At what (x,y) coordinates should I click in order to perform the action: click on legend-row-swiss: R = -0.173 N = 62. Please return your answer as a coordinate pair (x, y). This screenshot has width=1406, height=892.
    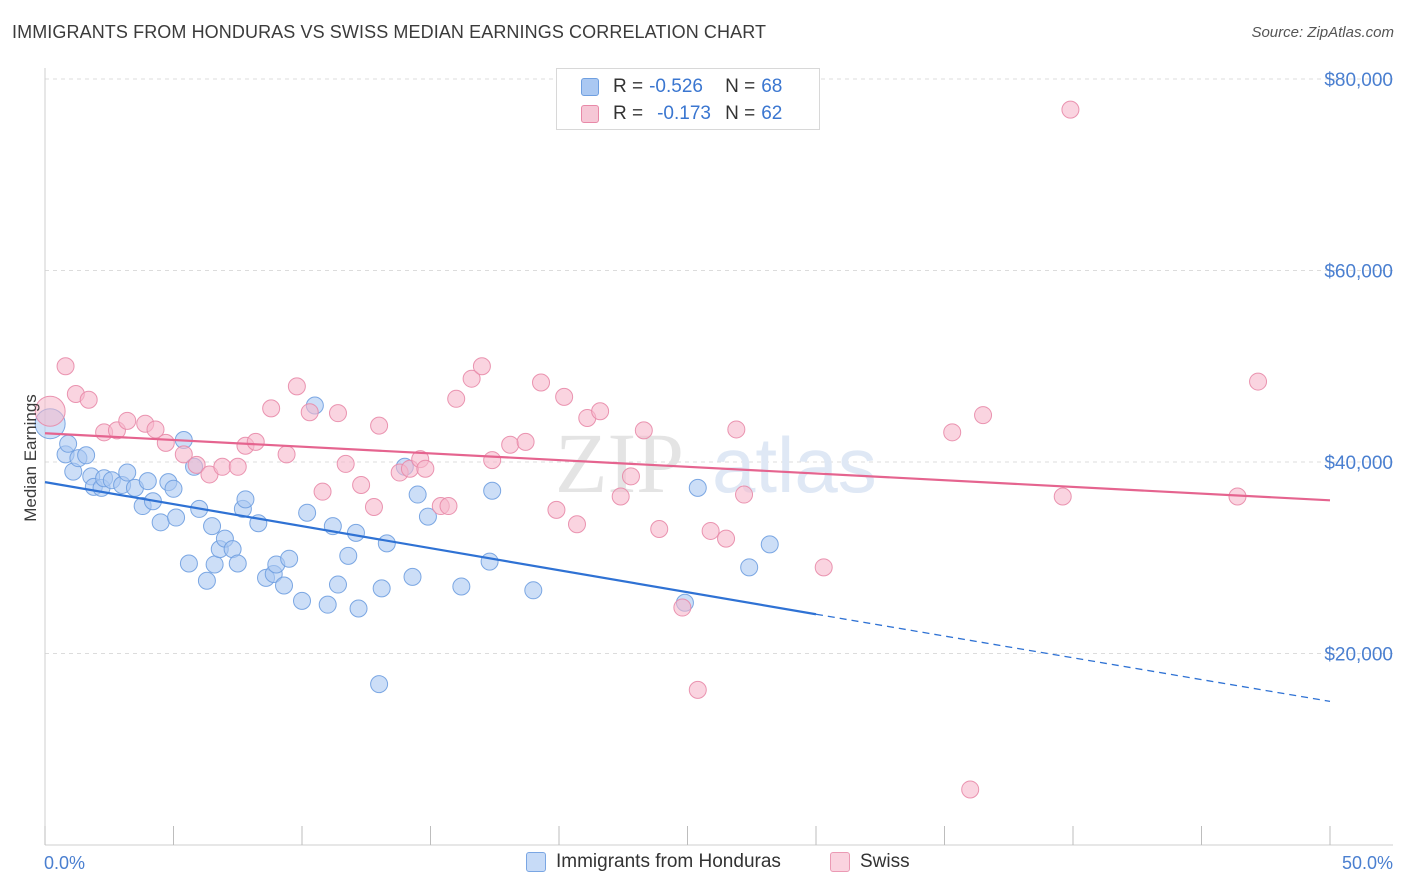
    Looking at the image, I should click on (681, 114).